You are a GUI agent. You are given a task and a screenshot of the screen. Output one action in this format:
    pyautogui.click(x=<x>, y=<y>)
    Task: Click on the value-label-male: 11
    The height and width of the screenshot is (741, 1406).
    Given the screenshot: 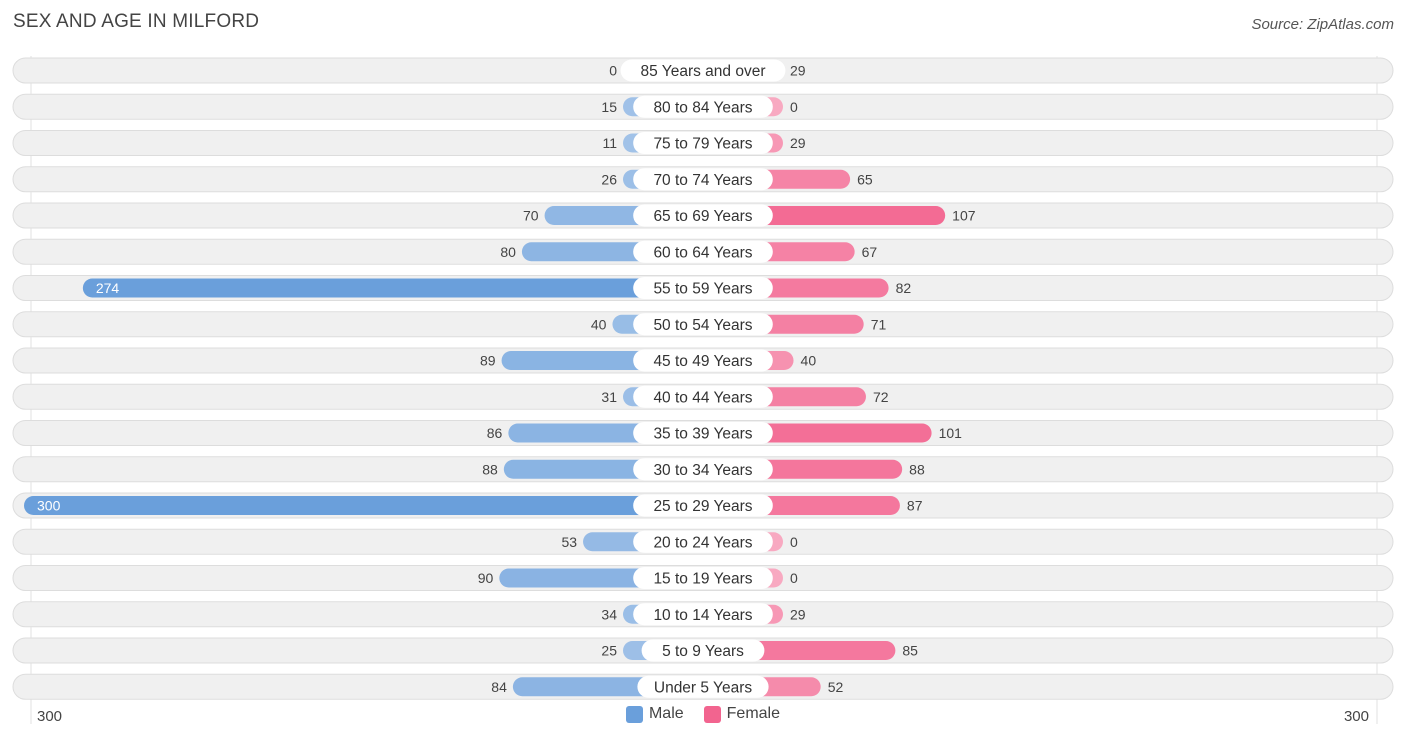 What is the action you would take?
    pyautogui.click(x=609, y=143)
    